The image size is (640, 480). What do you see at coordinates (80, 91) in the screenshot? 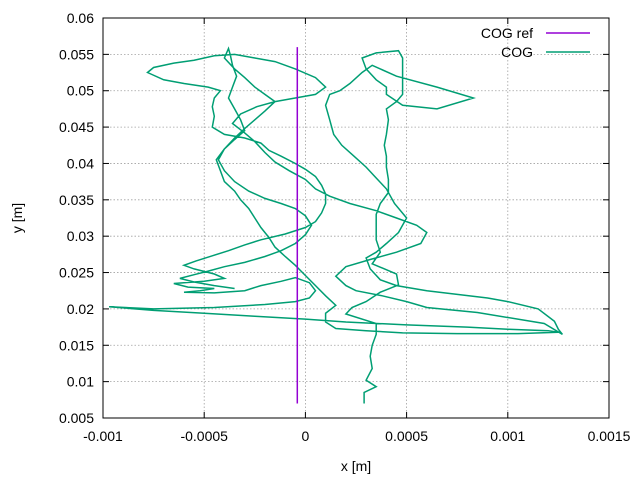
I see `y-tick-label: 0.05` at bounding box center [80, 91].